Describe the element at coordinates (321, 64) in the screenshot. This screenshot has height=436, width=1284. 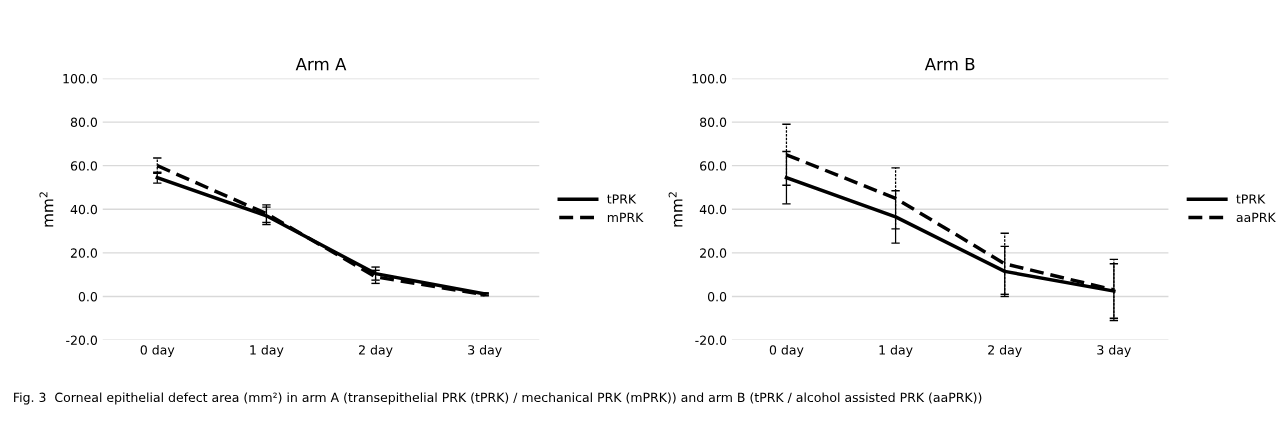
I see `chart-title: Arm A` at that location.